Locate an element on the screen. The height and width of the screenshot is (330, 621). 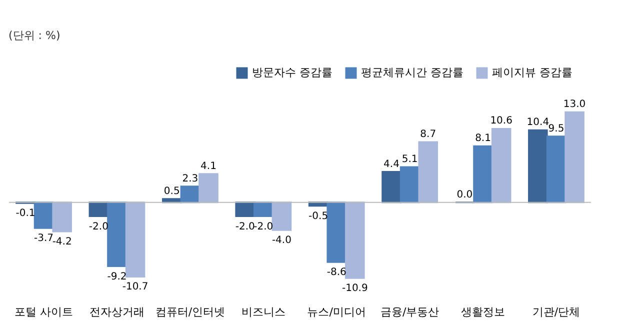
data-label: 10.6 is located at coordinates (501, 121).